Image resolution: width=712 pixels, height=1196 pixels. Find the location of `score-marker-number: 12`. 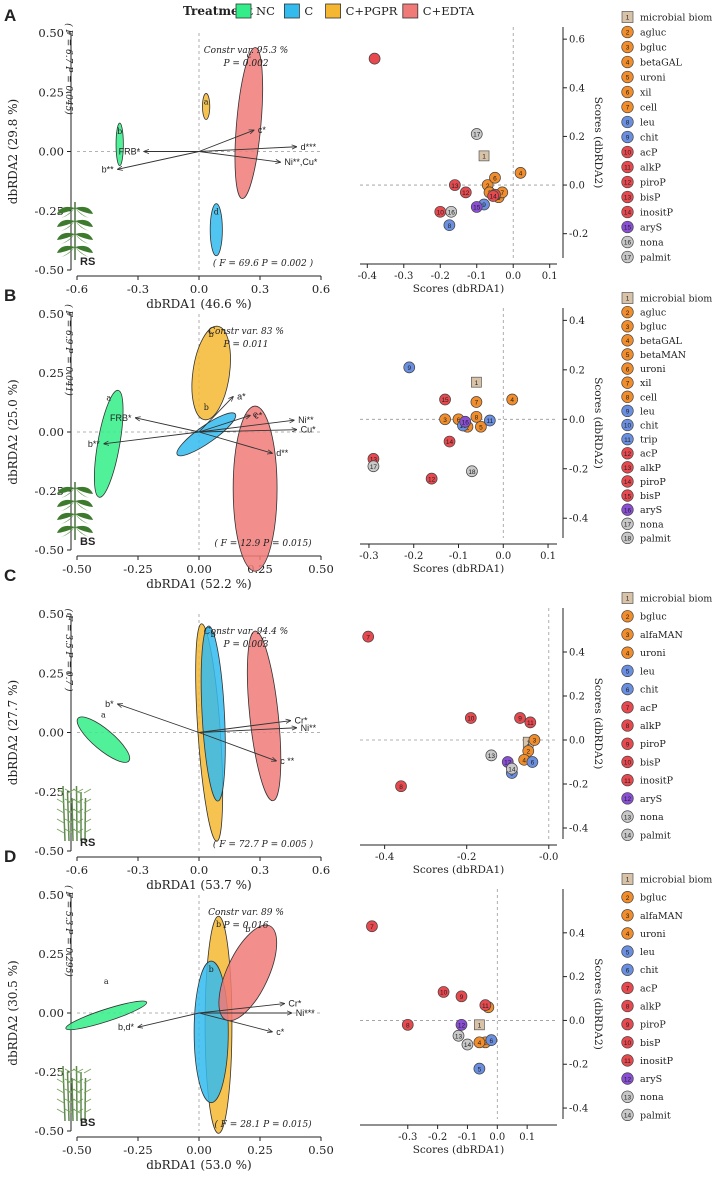

score-marker-number: 12 is located at coordinates (466, 193).